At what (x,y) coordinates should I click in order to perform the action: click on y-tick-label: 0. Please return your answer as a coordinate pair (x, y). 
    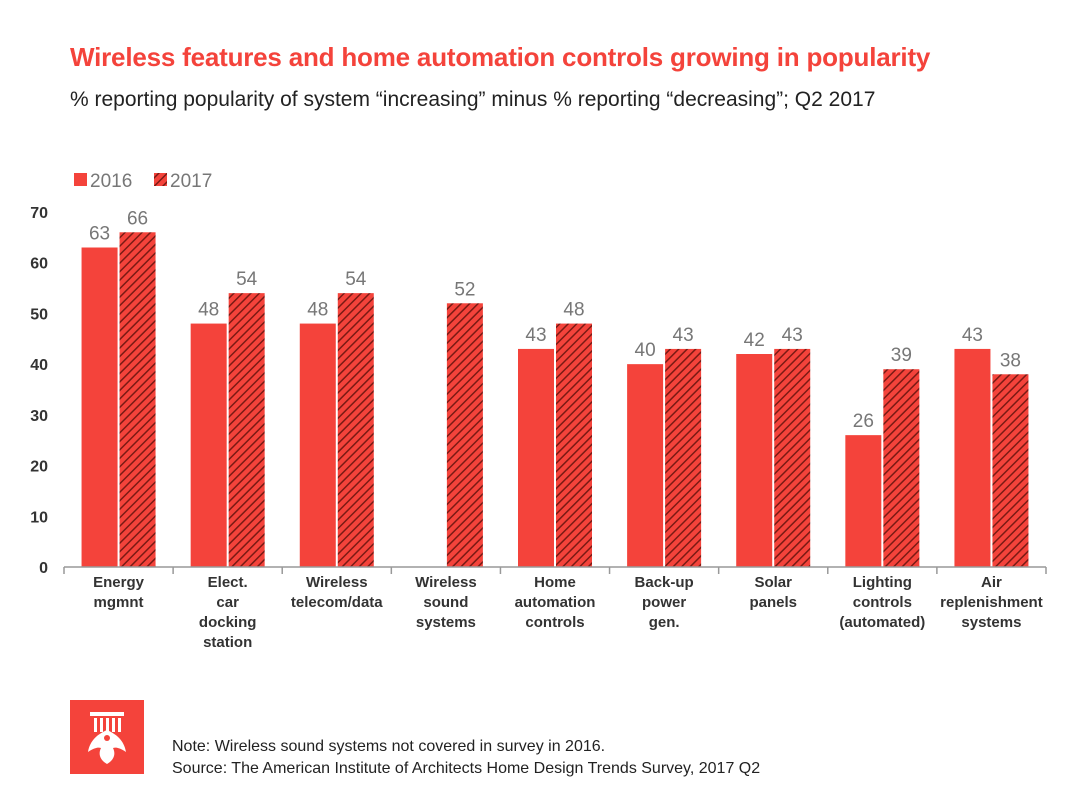
    Looking at the image, I should click on (43, 568).